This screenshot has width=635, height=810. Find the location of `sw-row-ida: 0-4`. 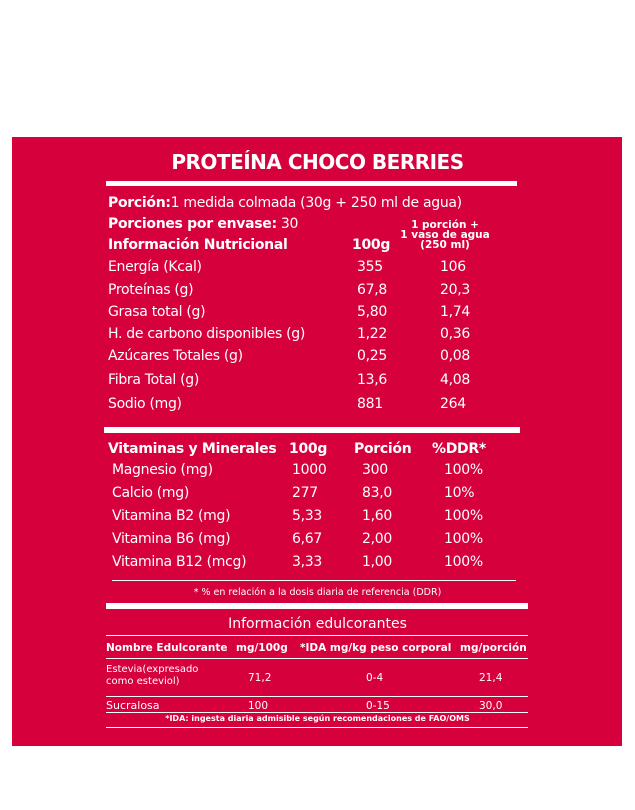

sw-row-ida: 0-4 is located at coordinates (375, 678).